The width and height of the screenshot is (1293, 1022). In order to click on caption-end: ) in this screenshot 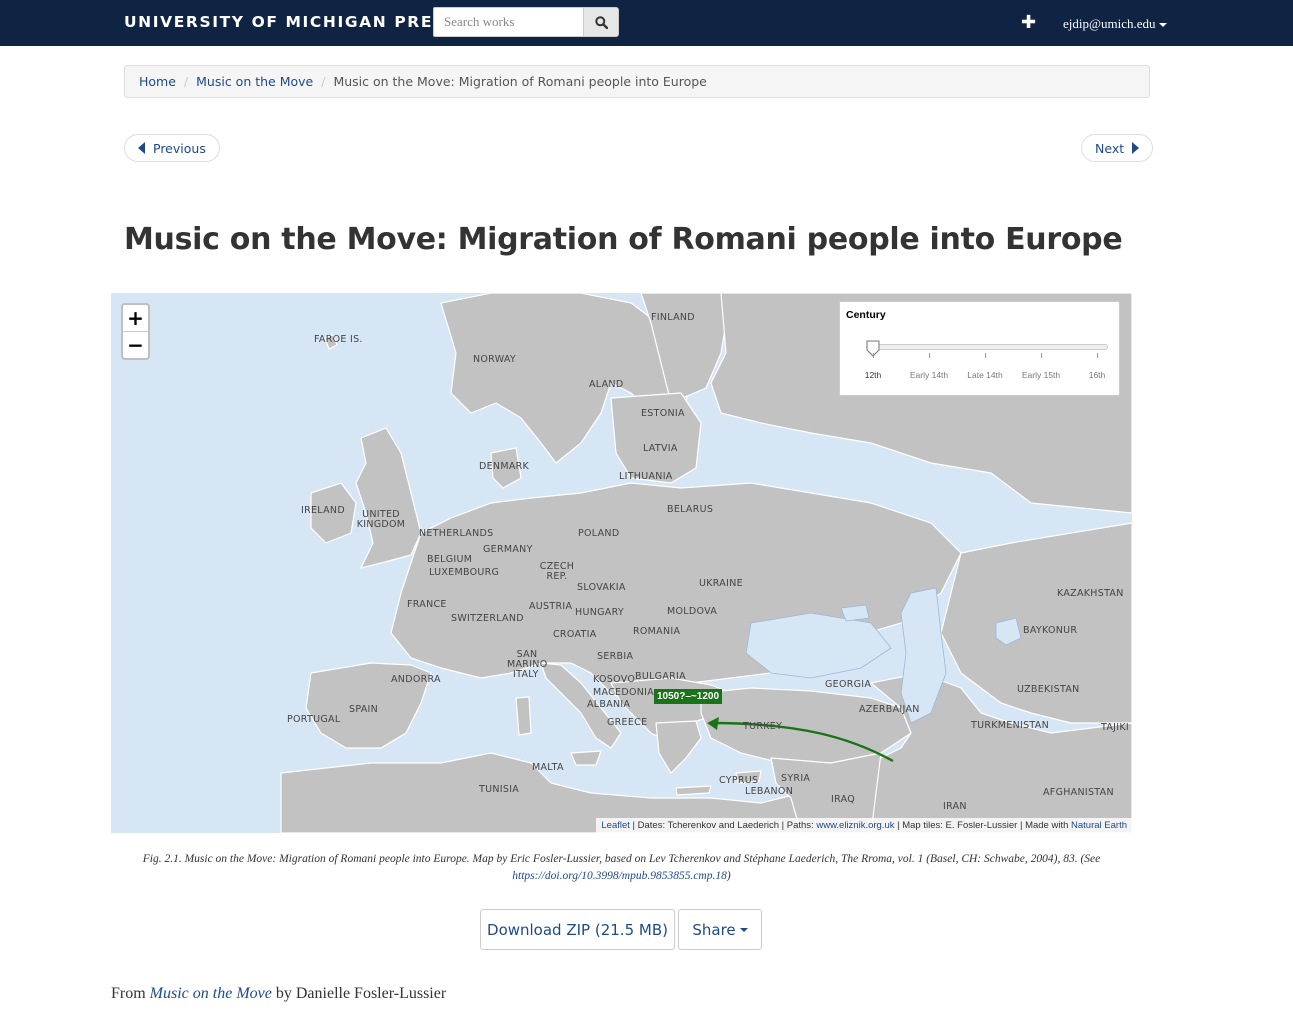, I will do `click(728, 876)`.